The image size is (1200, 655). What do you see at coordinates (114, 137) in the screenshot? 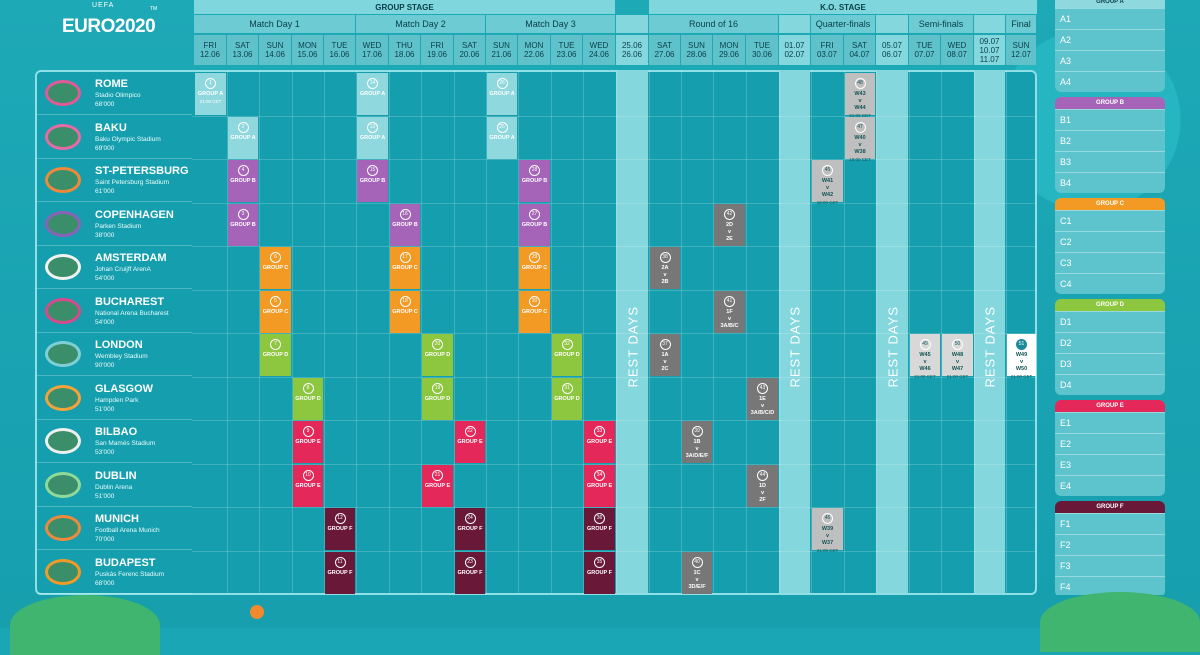
I see `venue-row: BAKU Baku Olympic Stadium 69'000` at bounding box center [114, 137].